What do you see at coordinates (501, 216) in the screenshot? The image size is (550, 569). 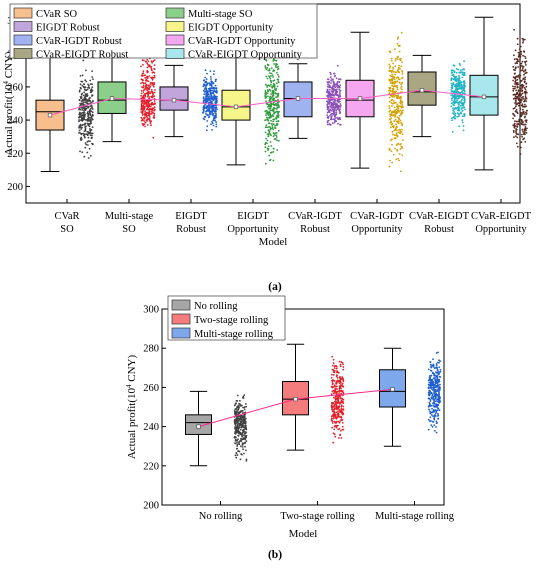 I see `x-tick-label: CVaR-EIGDT` at bounding box center [501, 216].